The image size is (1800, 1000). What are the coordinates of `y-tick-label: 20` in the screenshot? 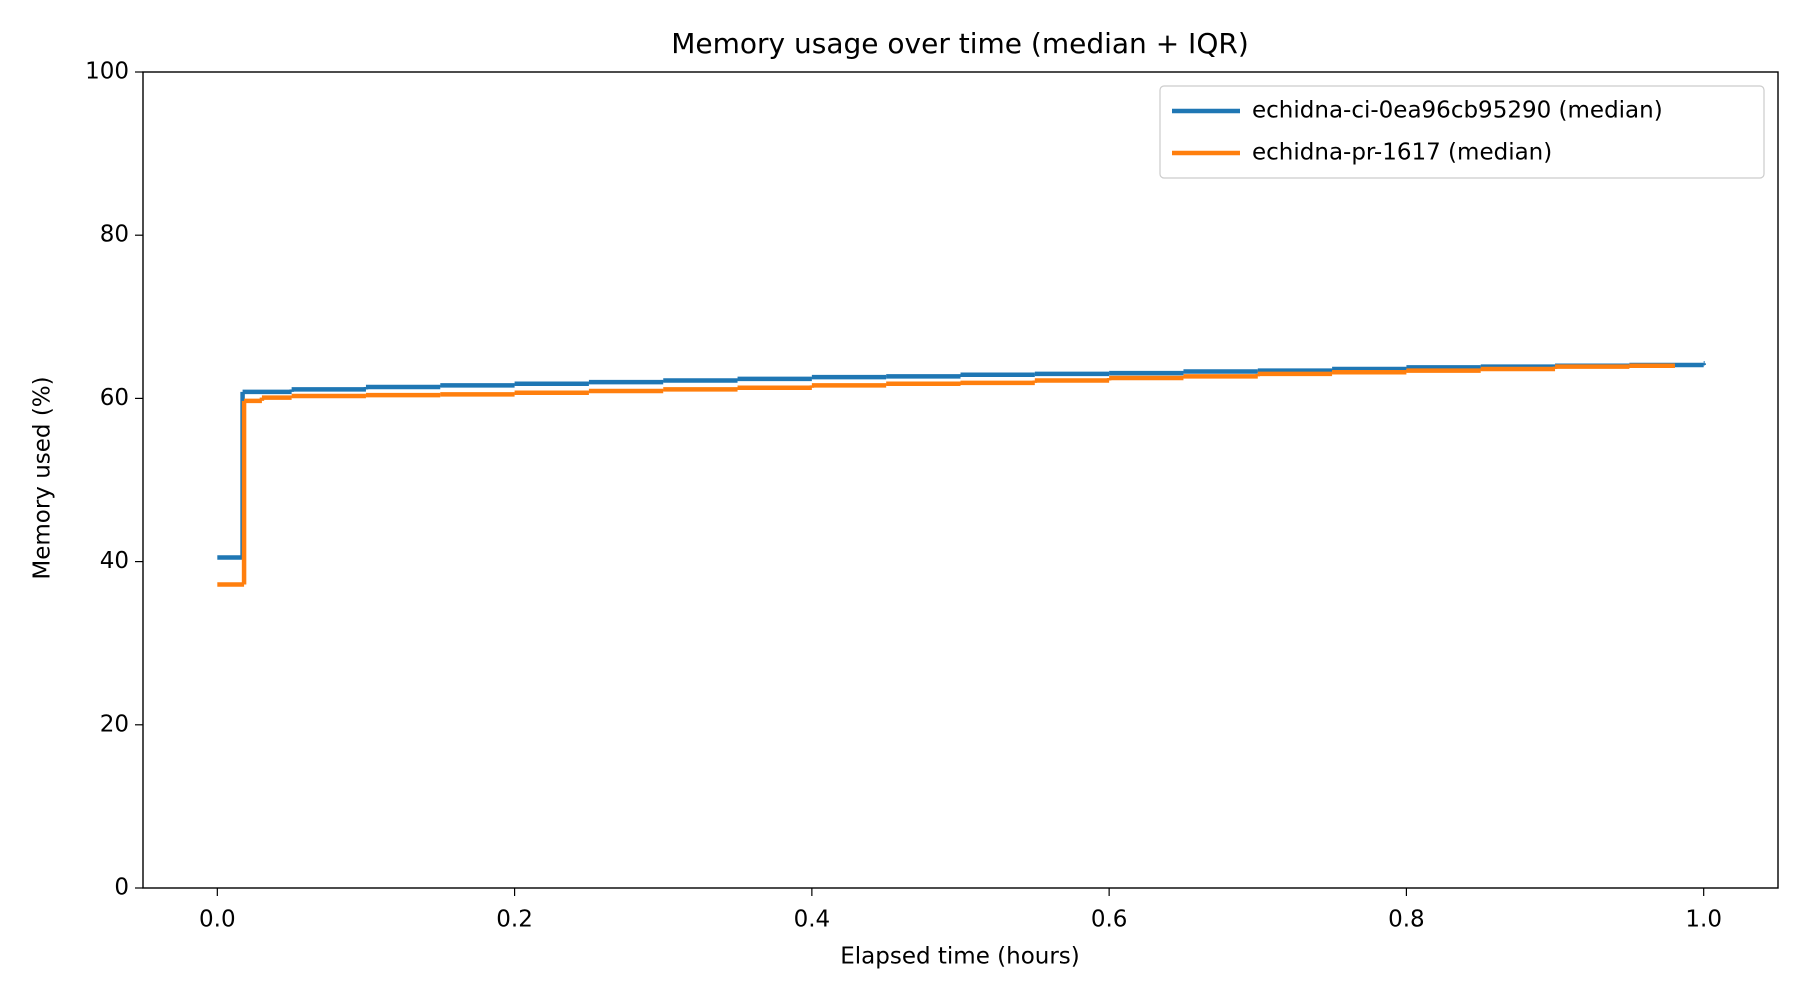 It's located at (114, 724).